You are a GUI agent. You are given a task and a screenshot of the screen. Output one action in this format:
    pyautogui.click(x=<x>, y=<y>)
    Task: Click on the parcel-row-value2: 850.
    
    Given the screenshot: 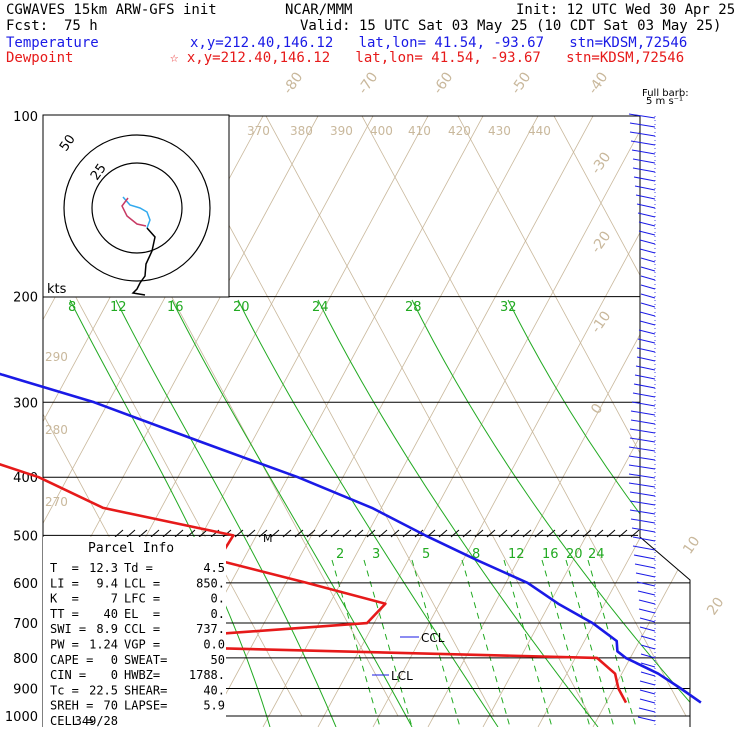 What is the action you would take?
    pyautogui.click(x=210, y=583)
    